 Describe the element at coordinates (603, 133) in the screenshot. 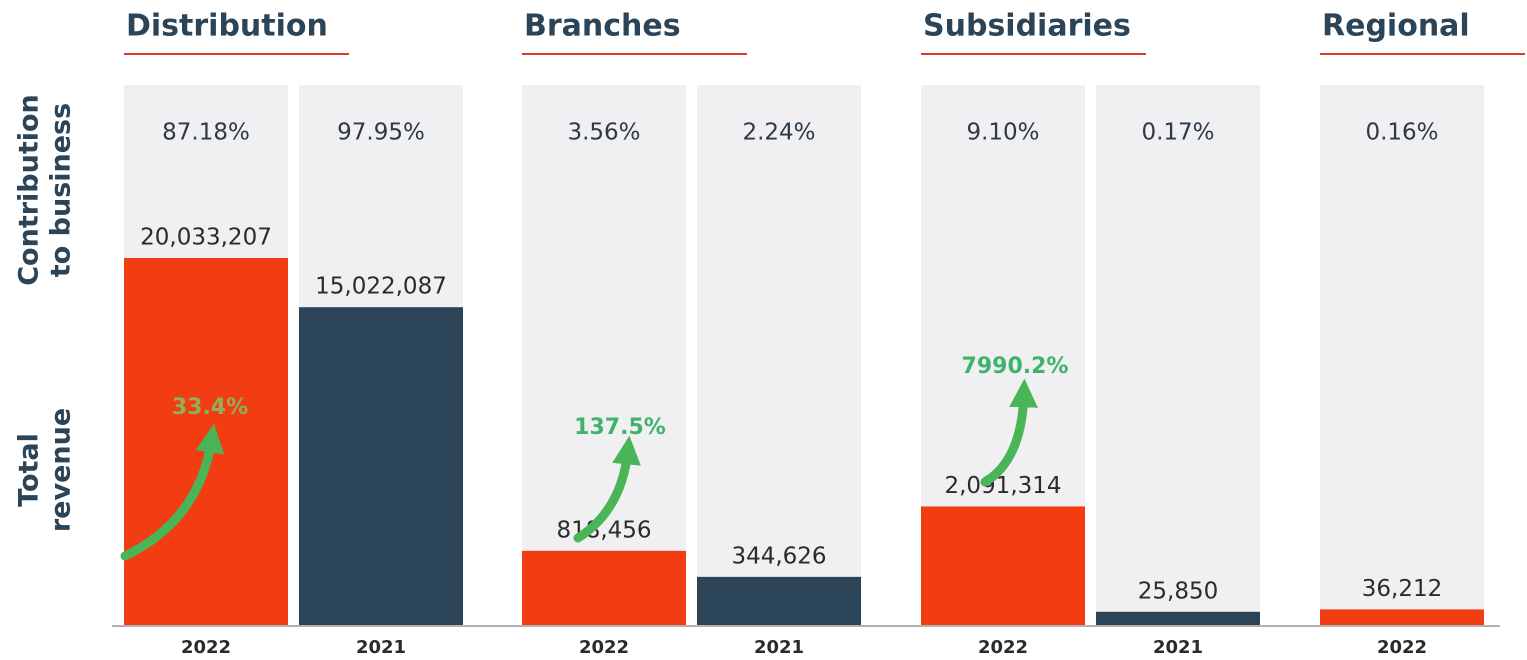

I see `contribution-label: 3.56%` at that location.